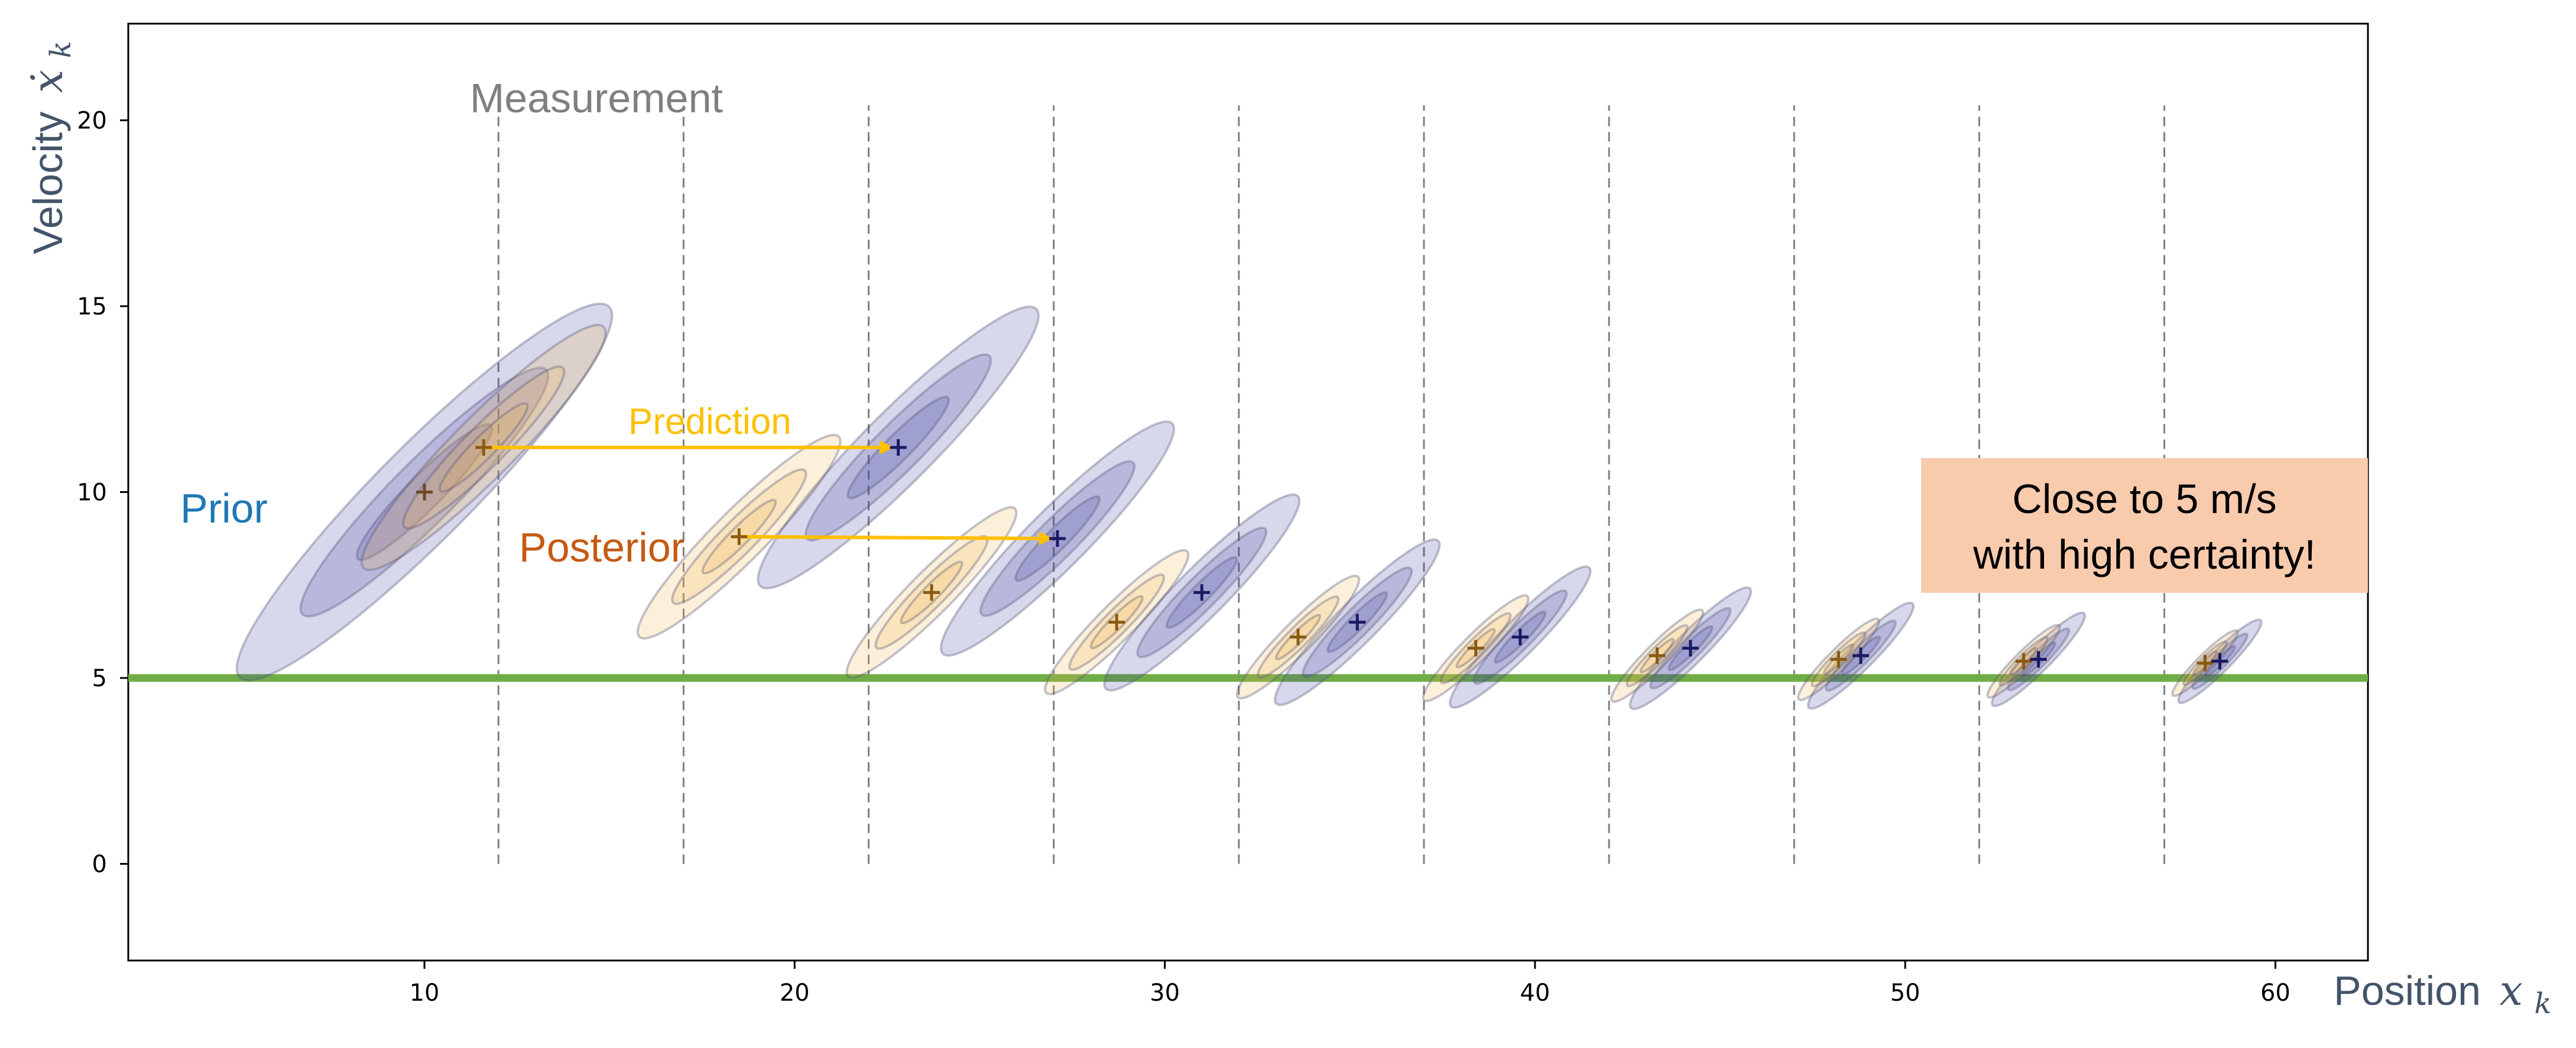 This screenshot has height=1048, width=2576. Describe the element at coordinates (768, 493) in the screenshot. I see `prediction-arrows` at that location.